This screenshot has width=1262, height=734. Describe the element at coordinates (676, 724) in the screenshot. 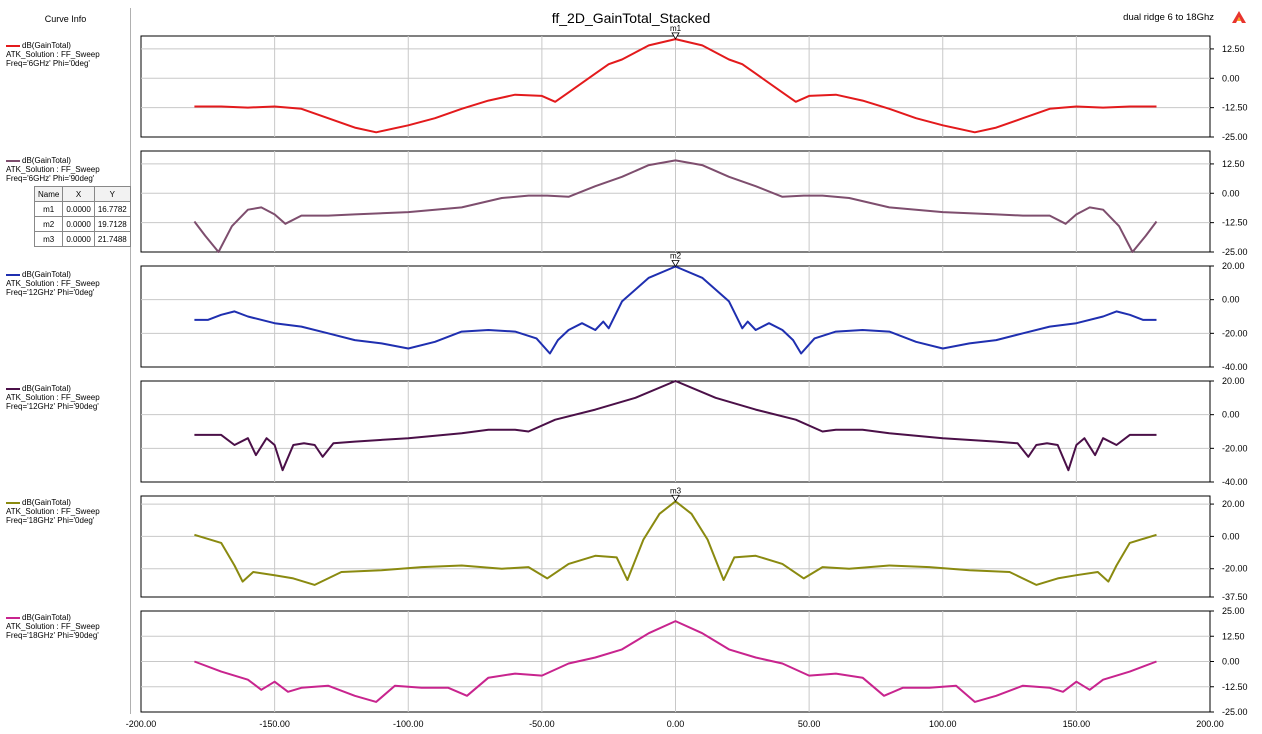

I see `x-tick-label: 0.00` at that location.